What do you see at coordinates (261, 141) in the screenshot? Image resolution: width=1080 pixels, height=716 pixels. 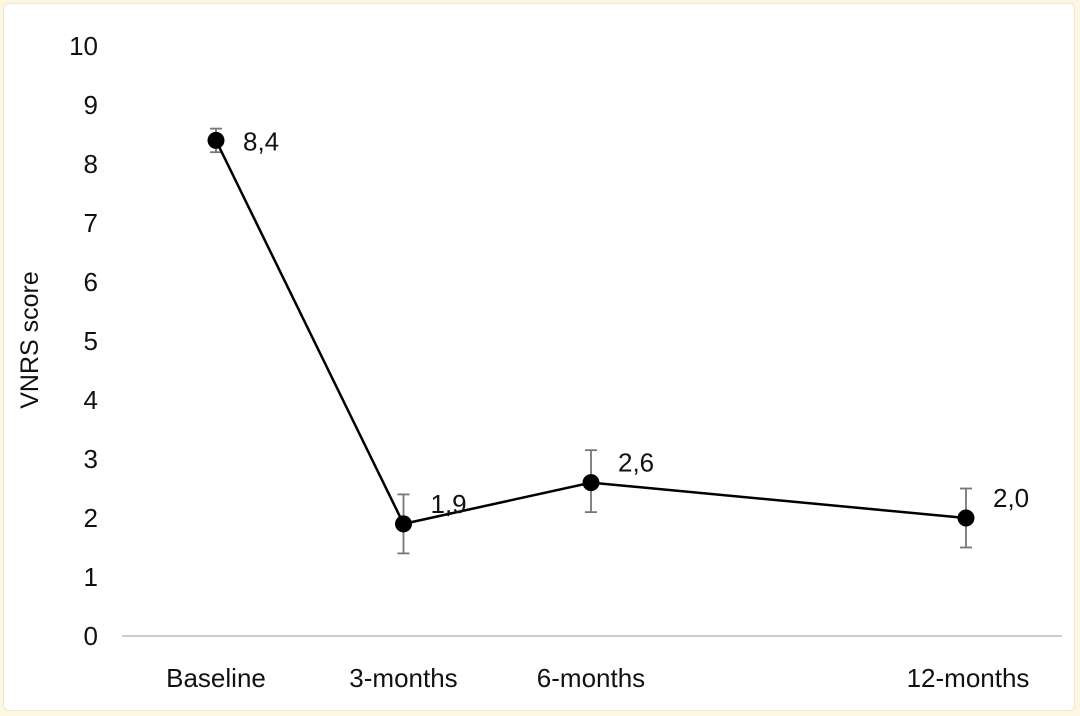 I see `data-label: 8,4` at bounding box center [261, 141].